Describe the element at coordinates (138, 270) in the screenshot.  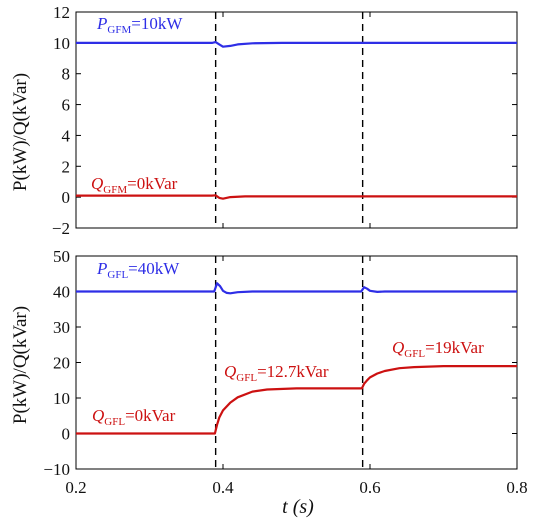
I see `p-gfl-annotation: PGFL=40kW` at that location.